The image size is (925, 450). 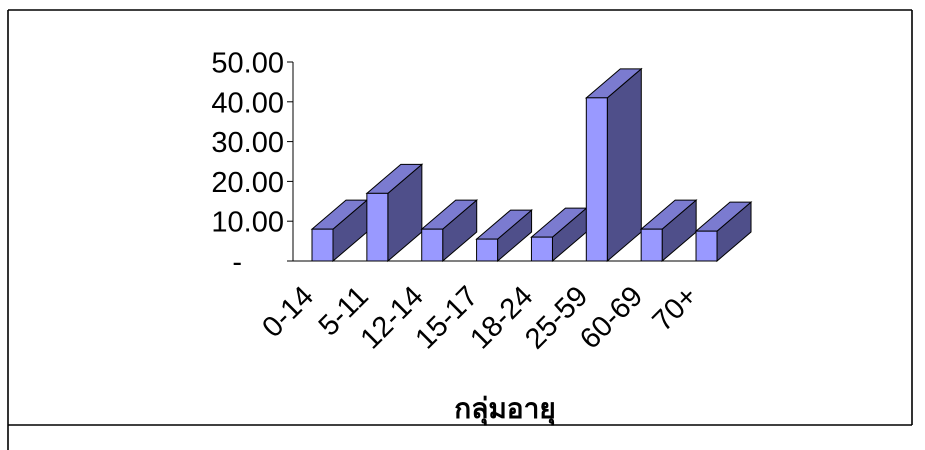 What do you see at coordinates (247, 103) in the screenshot?
I see `y-tick-label: 40.00` at bounding box center [247, 103].